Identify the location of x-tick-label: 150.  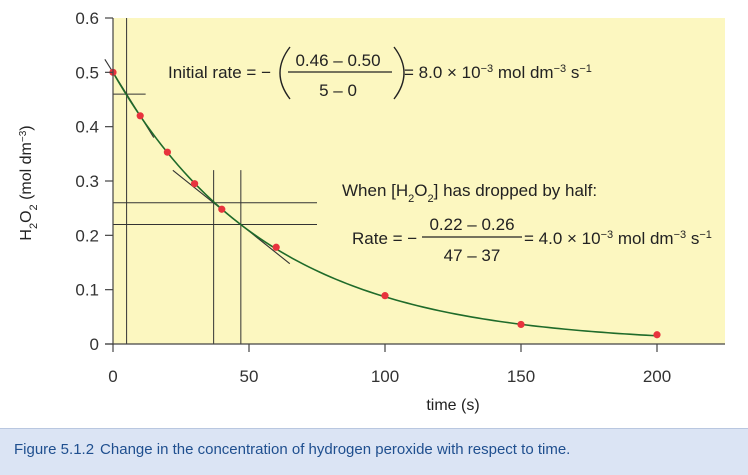
(521, 376).